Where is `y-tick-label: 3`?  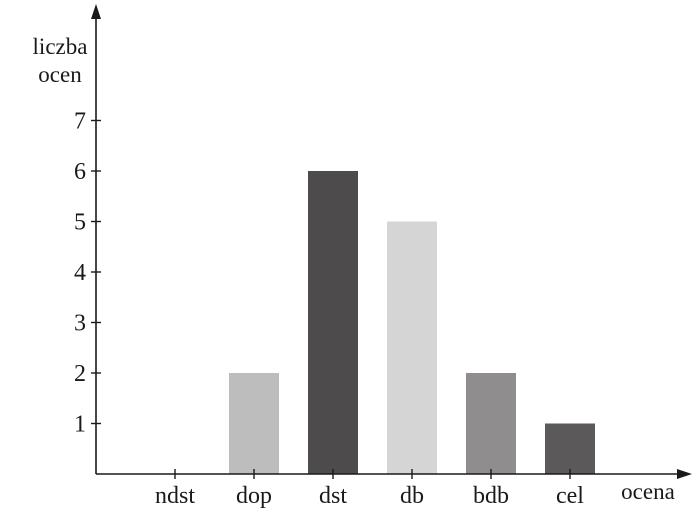
y-tick-label: 3 is located at coordinates (80, 324).